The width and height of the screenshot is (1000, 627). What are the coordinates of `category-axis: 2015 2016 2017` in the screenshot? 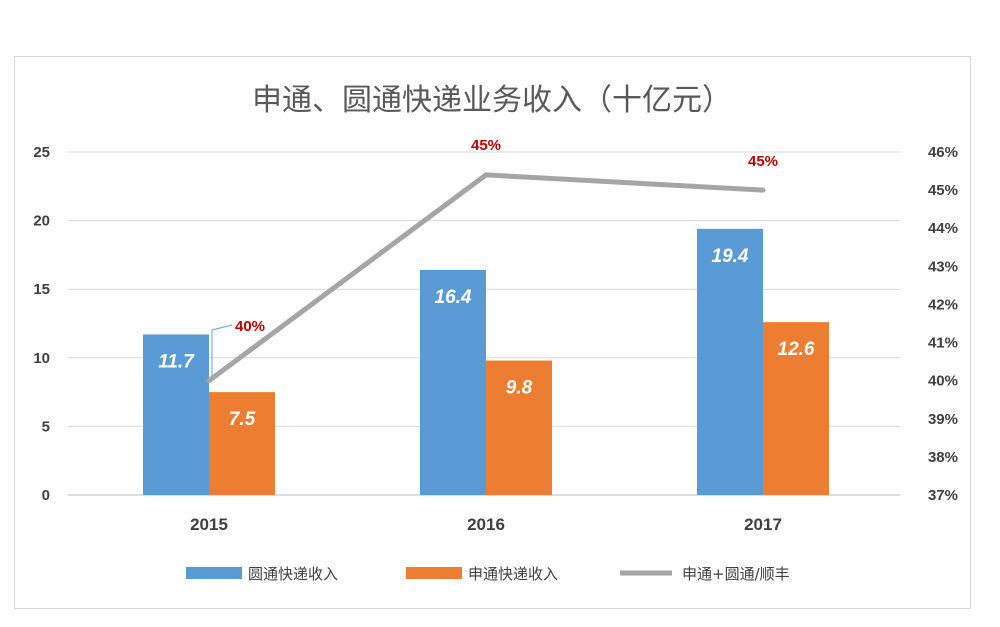 It's located at (486, 524).